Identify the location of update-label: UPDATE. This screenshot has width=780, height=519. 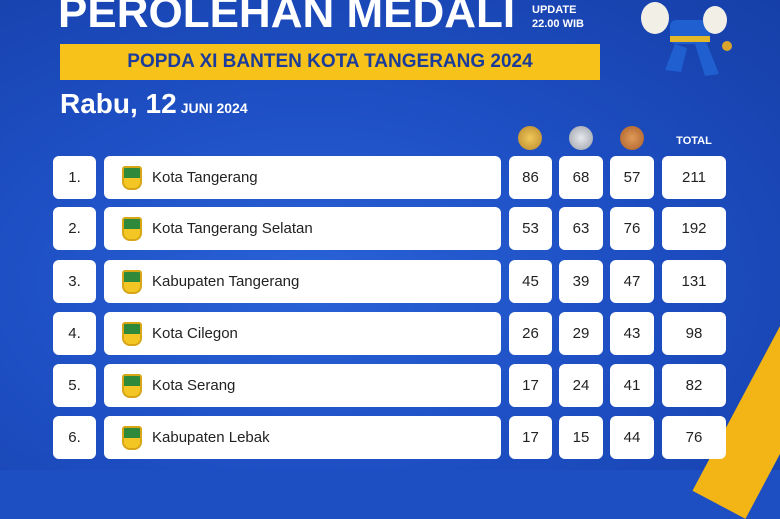
(554, 10).